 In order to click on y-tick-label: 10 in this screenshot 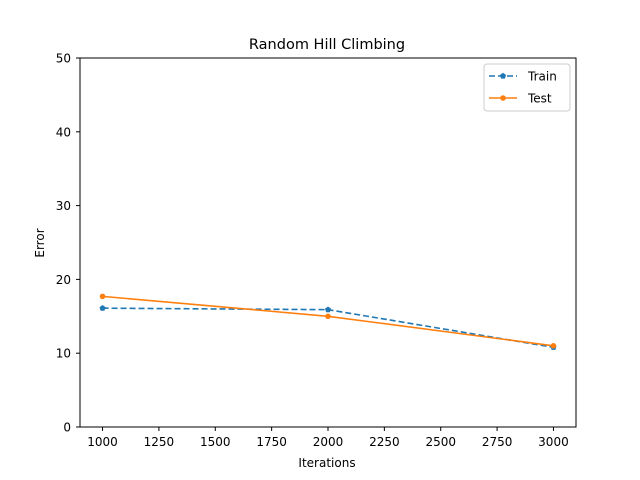, I will do `click(63, 354)`.